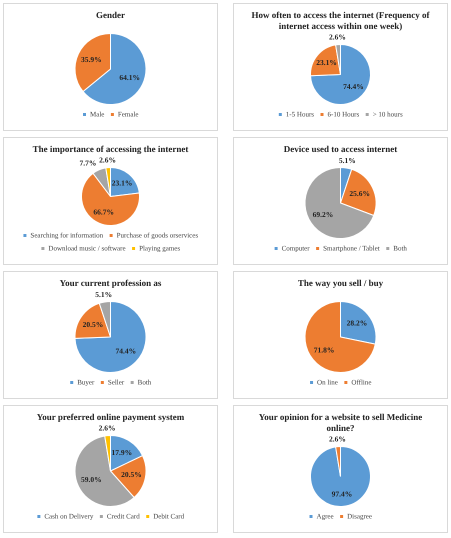  What do you see at coordinates (340, 20) in the screenshot?
I see `chart-title: How often to access the internet (Frequency of internet access within one week)` at bounding box center [340, 20].